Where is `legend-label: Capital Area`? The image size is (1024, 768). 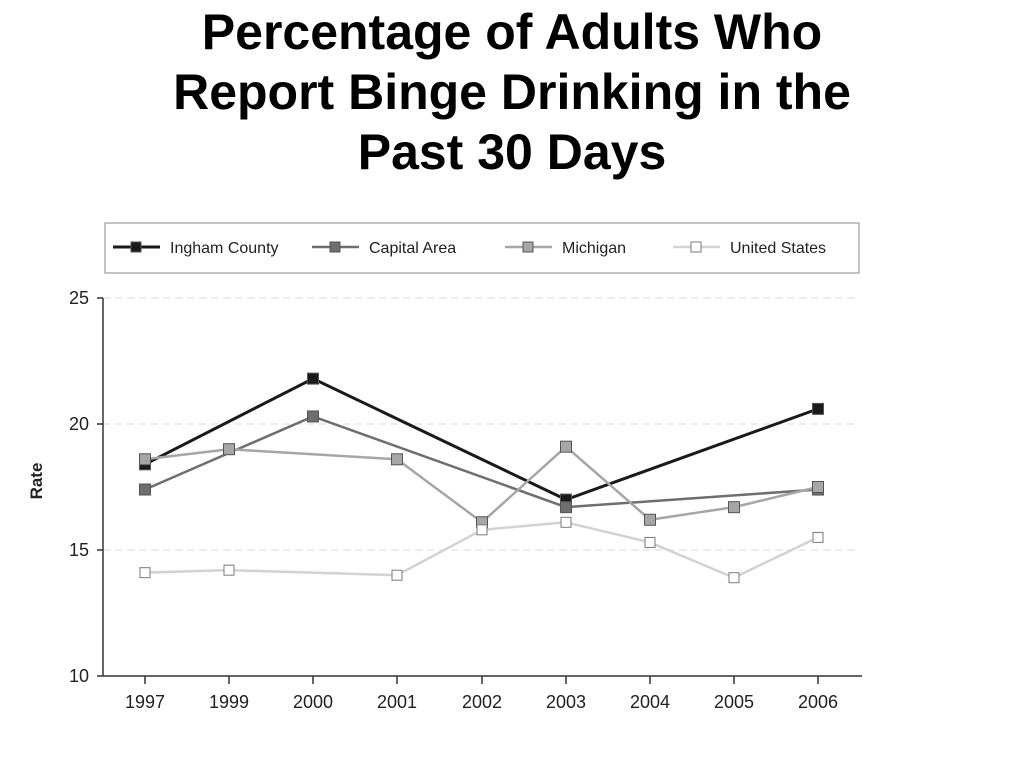
legend-label: Capital Area is located at coordinates (412, 248).